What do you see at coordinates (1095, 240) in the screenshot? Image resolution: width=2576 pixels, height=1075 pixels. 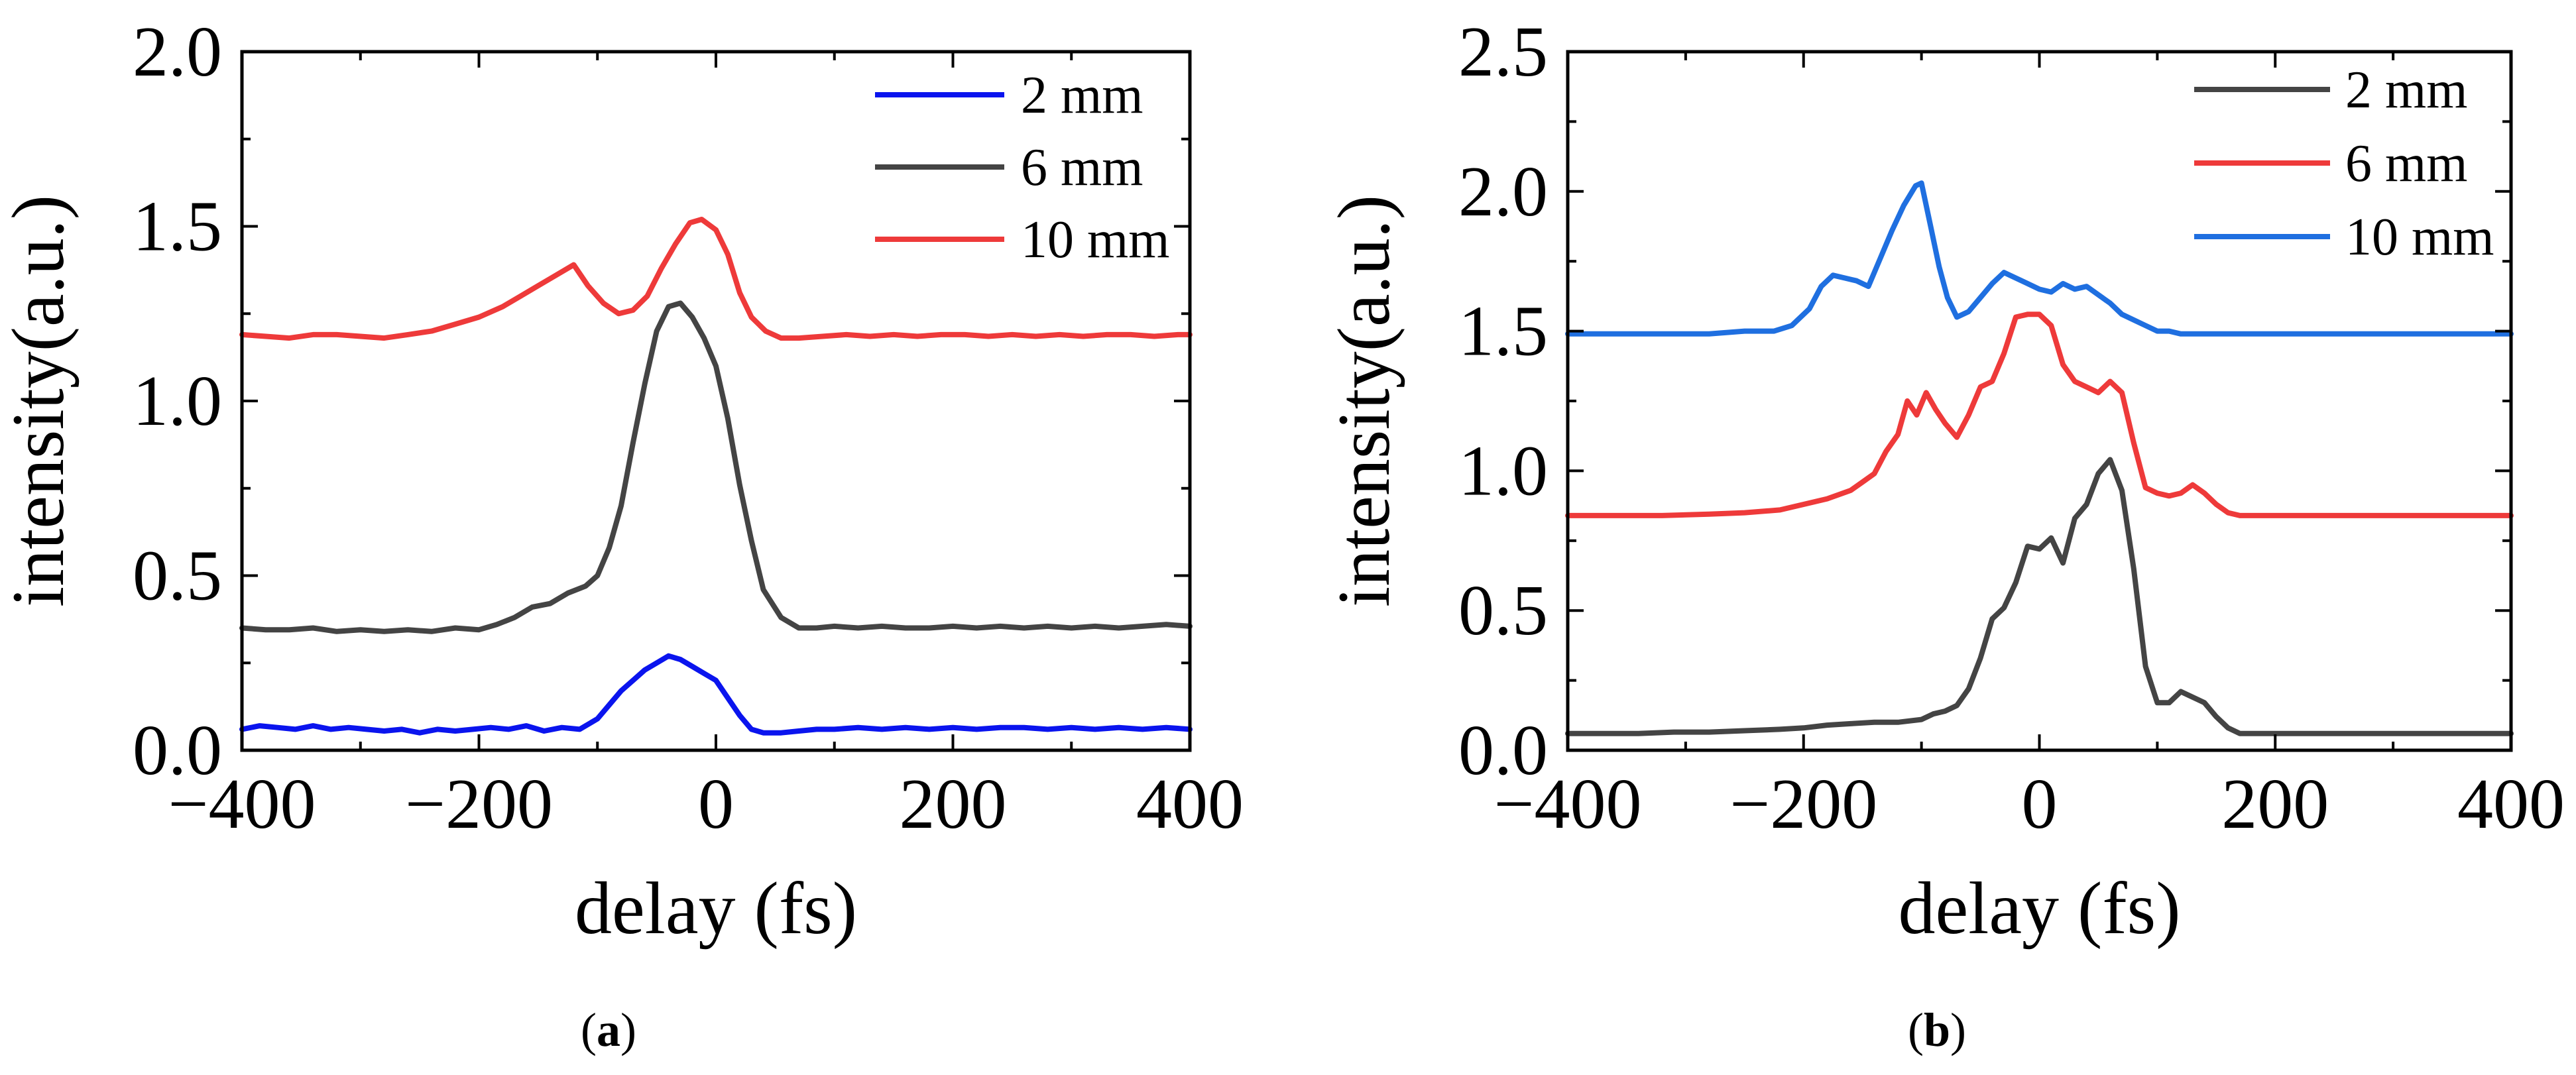 I see `panel-a-legend-label: 10 mm` at bounding box center [1095, 240].